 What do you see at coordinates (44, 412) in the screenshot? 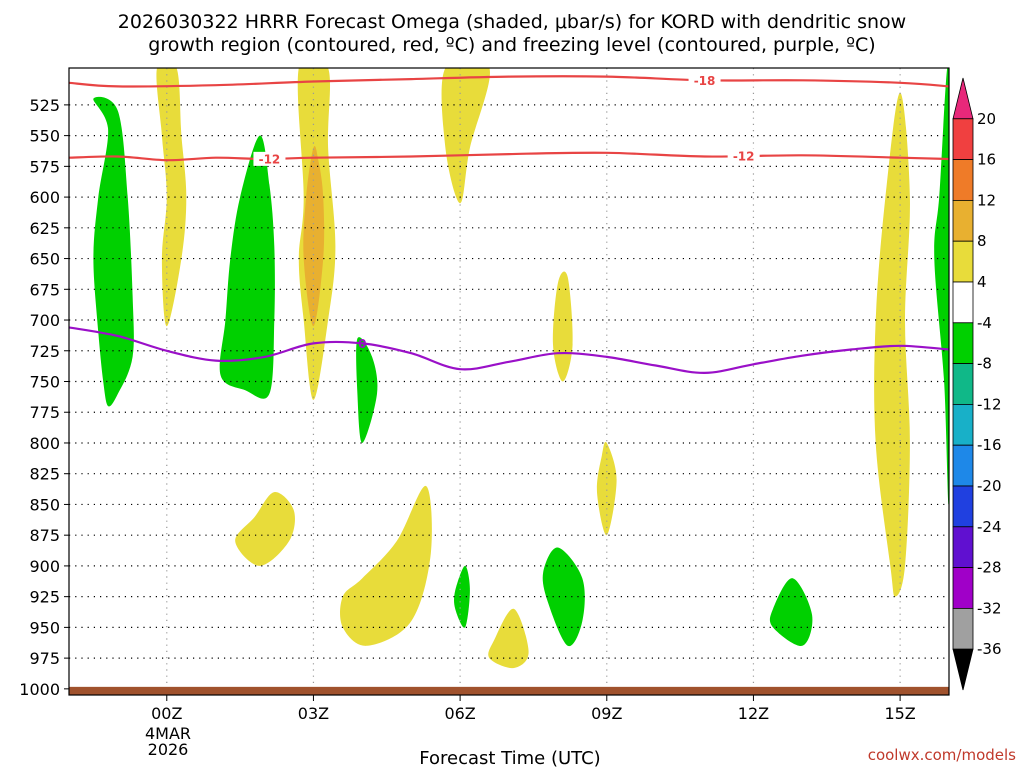
I see `y-tick-label-775: 775` at bounding box center [44, 412].